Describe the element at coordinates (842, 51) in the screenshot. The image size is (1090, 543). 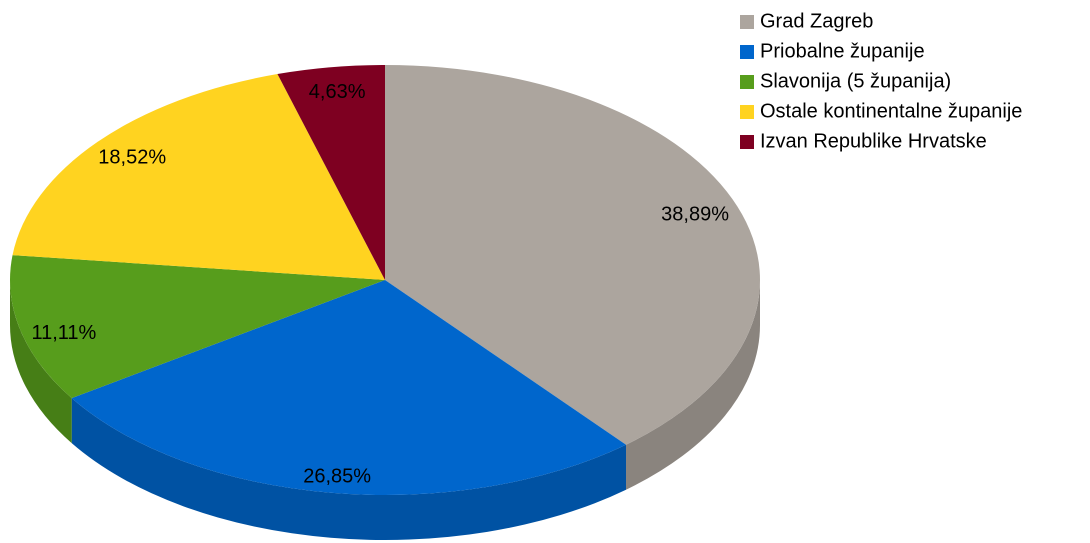
I see `legend-label: Priobalne županije` at that location.